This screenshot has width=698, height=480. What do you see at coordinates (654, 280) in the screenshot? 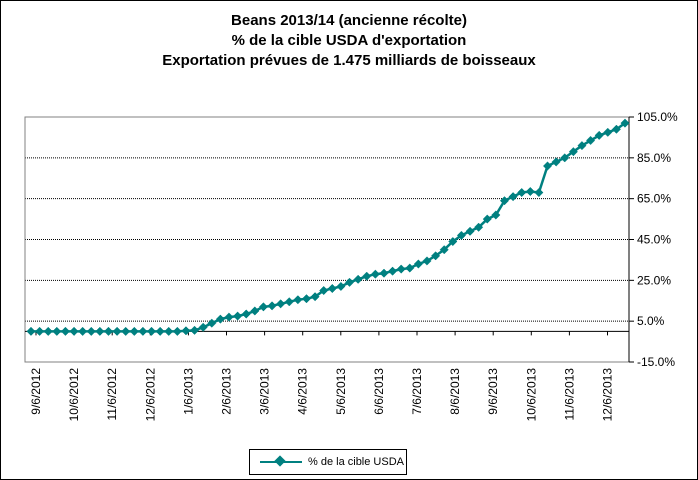
I see `y-tick-label: 25.0%` at bounding box center [654, 280].